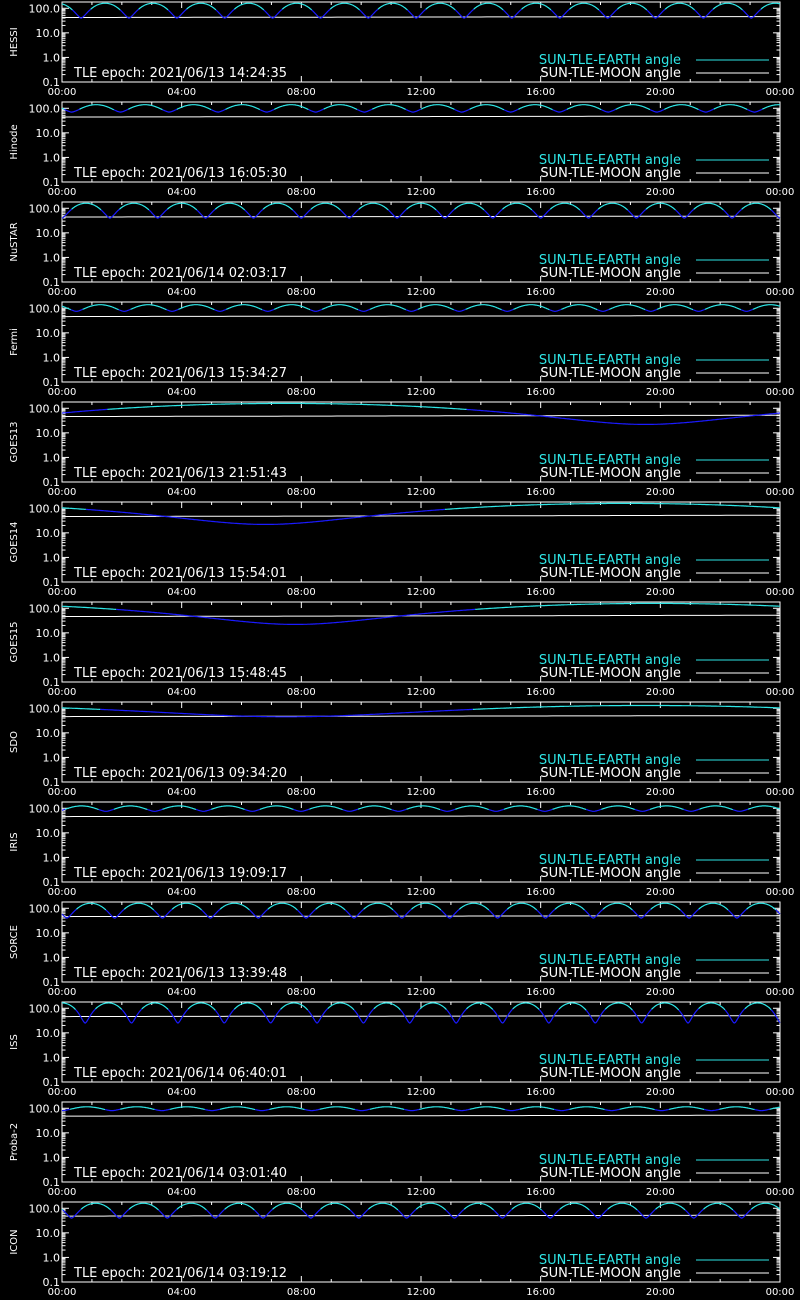  What do you see at coordinates (14, 441) in the screenshot?
I see `satellite-name: GOES13` at bounding box center [14, 441].